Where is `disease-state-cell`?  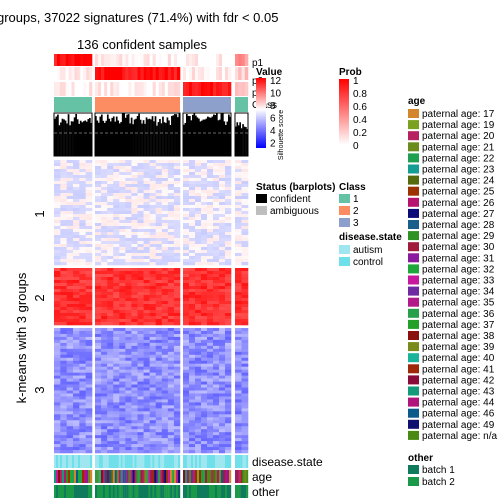
disease-state-cell is located at coordinates (108, 461).